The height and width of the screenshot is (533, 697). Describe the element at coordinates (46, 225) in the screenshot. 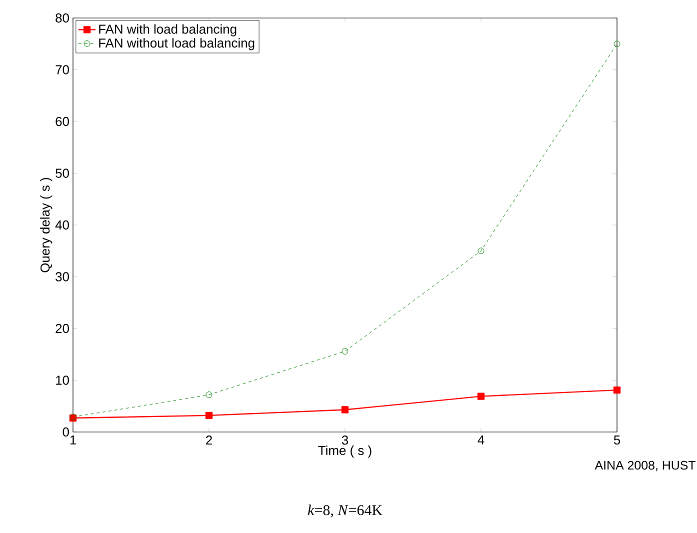

I see `y-axis-title: Query delay ( s )` at that location.